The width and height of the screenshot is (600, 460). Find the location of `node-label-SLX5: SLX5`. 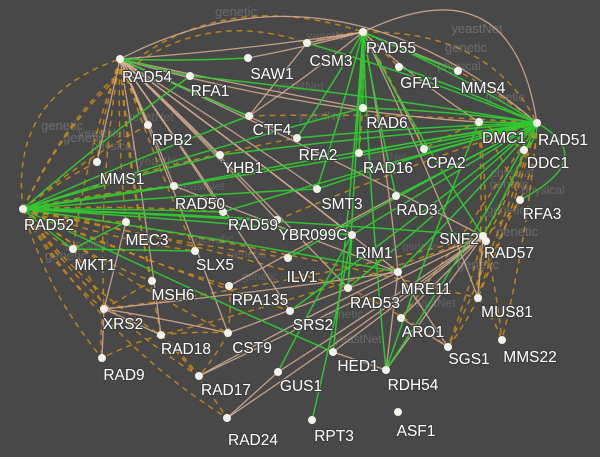

node-label-SLX5: SLX5 is located at coordinates (215, 265).